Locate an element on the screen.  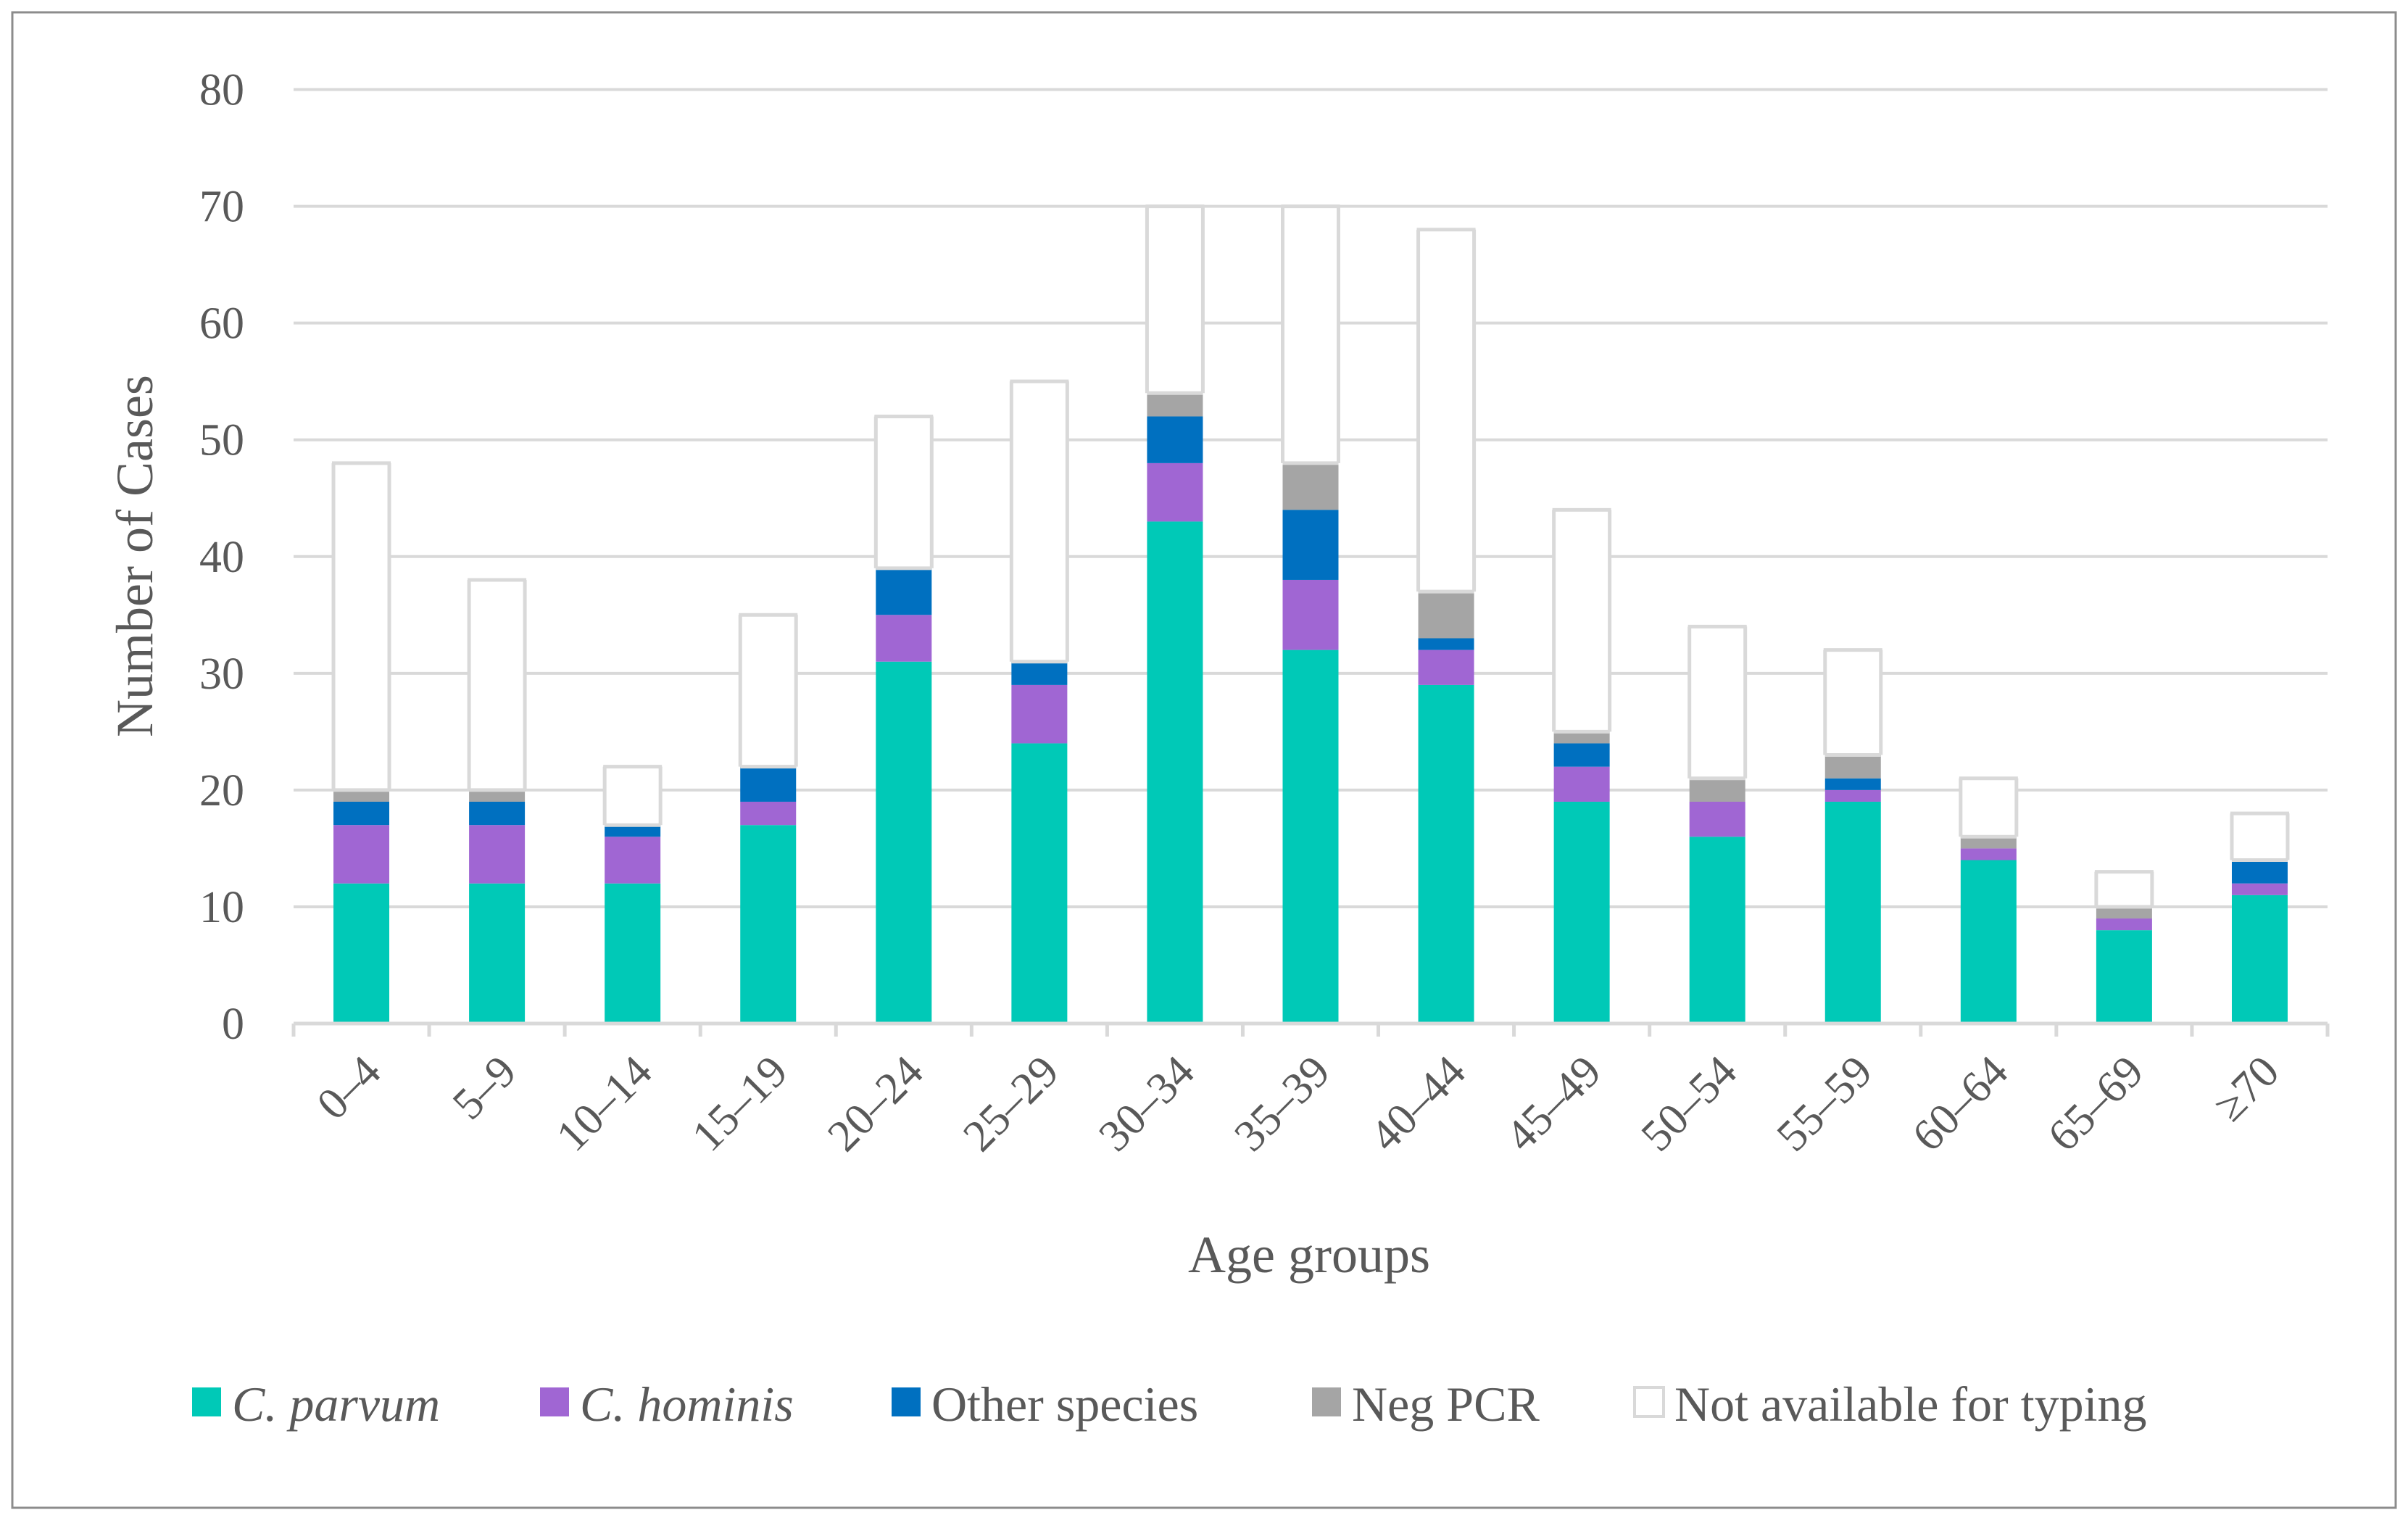
legend-label: Not available for typing is located at coordinates (1910, 1404).